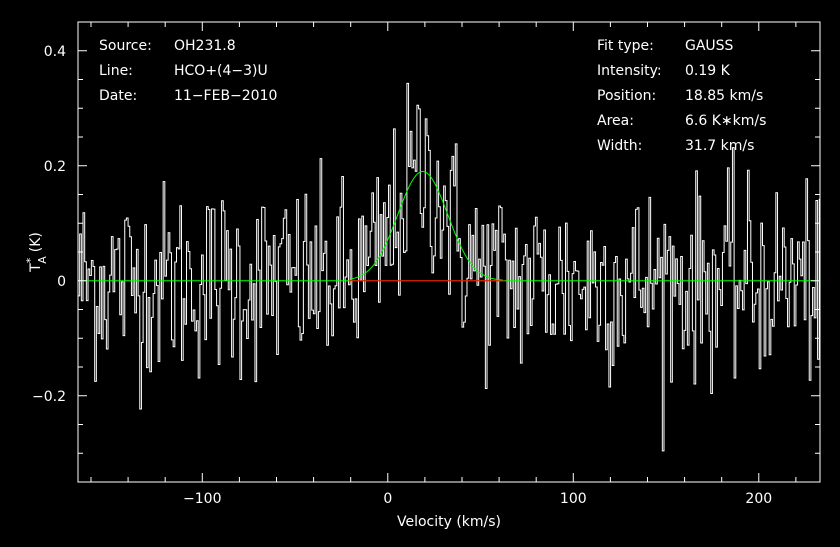  Describe the element at coordinates (615, 121) in the screenshot. I see `info-right-key: Area:` at that location.